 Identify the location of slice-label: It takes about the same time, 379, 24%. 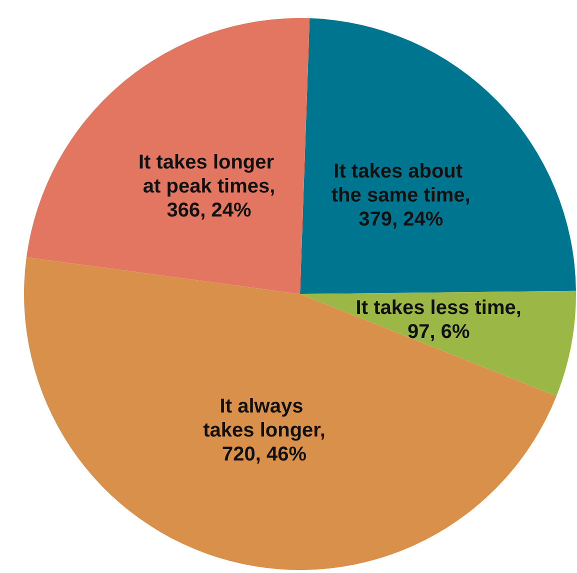
(400, 195).